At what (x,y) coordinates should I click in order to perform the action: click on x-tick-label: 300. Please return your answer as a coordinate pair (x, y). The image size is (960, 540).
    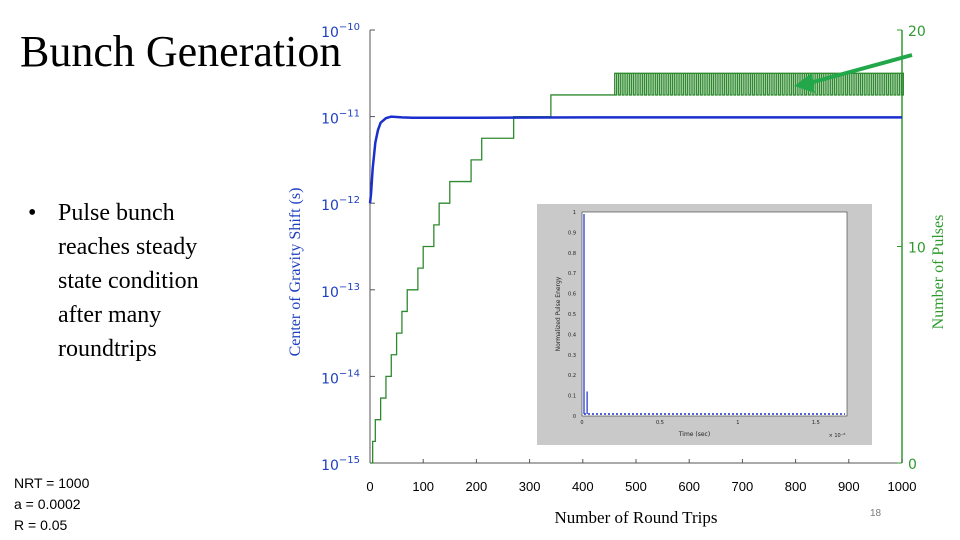
    Looking at the image, I should click on (530, 486).